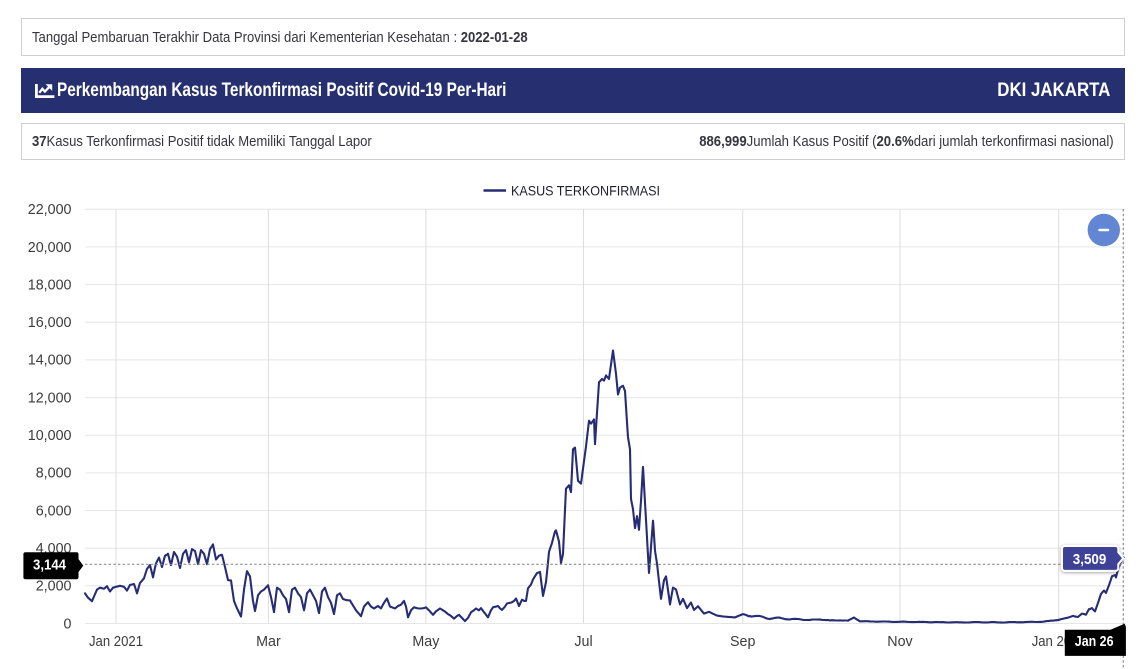  Describe the element at coordinates (1094, 641) in the screenshot. I see `svg-text: Jan 26` at that location.